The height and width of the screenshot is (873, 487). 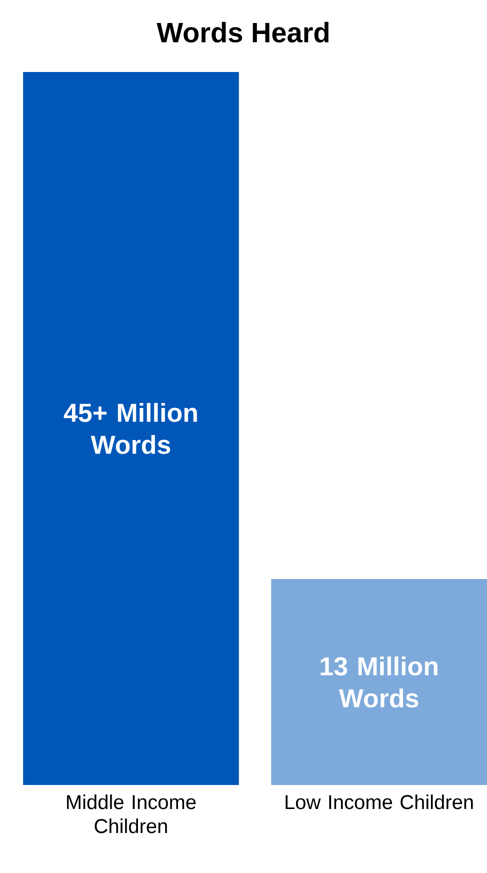 What do you see at coordinates (130, 428) in the screenshot?
I see `data-label: 45+ Million Words` at bounding box center [130, 428].